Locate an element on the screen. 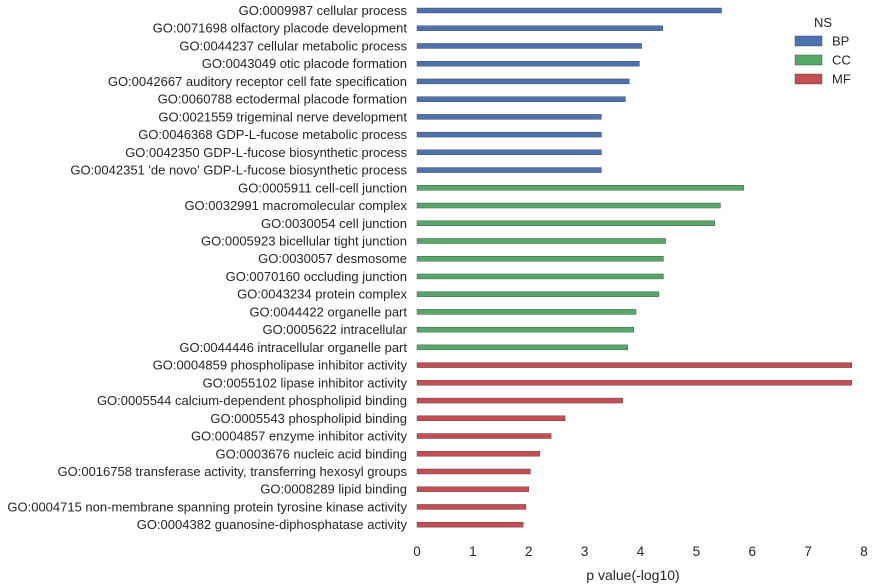  x-tick-label: 7 is located at coordinates (808, 551).